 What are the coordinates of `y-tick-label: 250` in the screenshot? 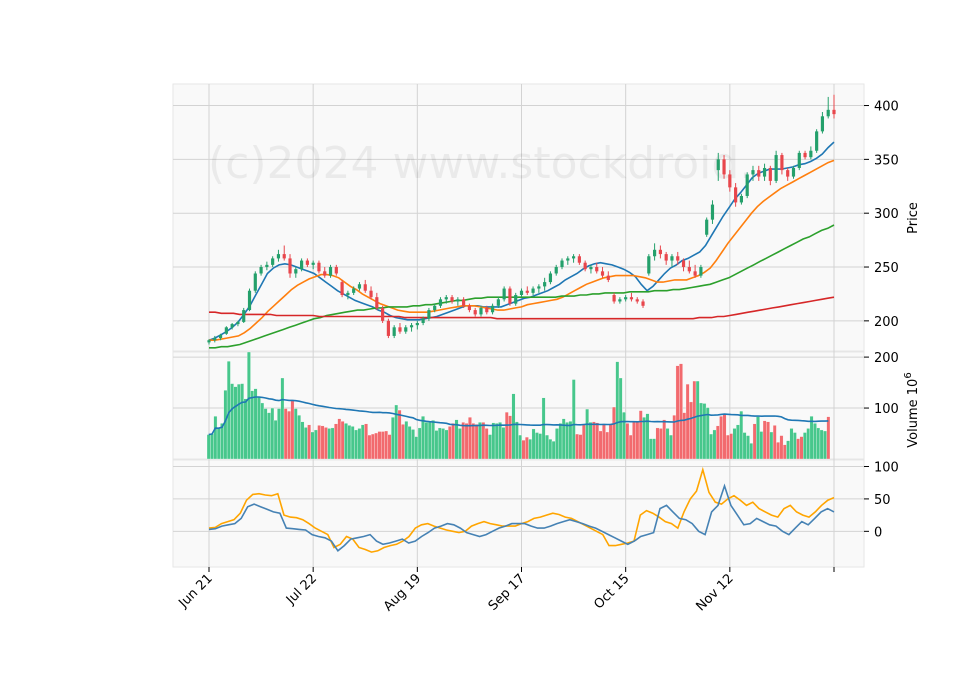 It's located at (886, 268).